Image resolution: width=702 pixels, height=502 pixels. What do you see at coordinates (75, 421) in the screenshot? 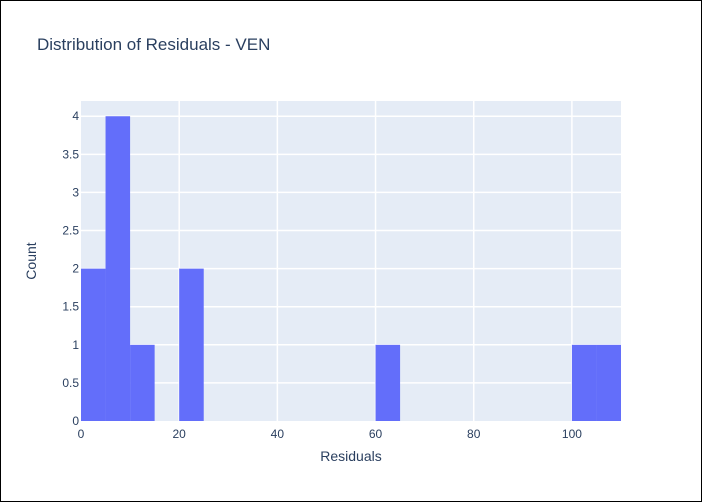
I see `y-tick-label: 0` at bounding box center [75, 421].